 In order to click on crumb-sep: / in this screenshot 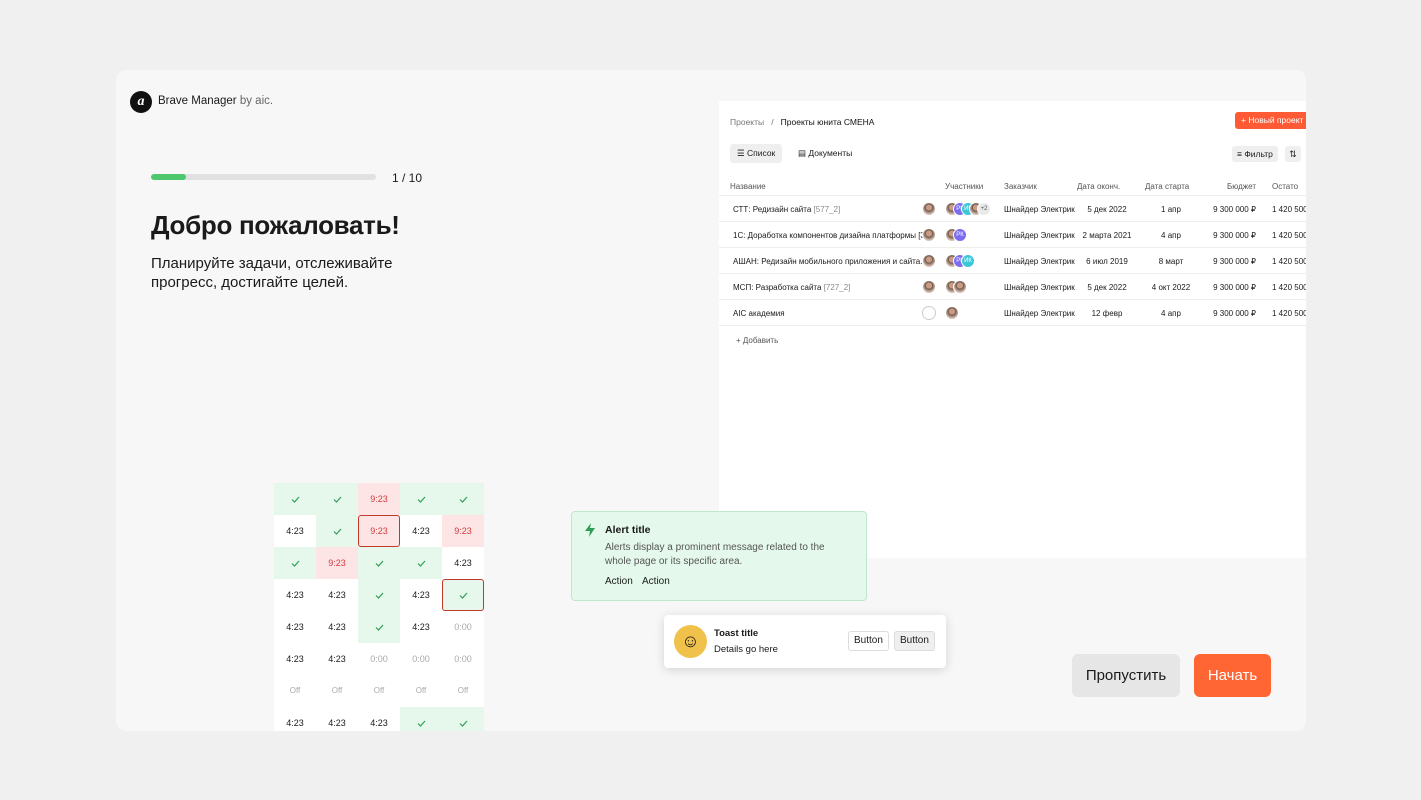, I will do `click(772, 122)`.